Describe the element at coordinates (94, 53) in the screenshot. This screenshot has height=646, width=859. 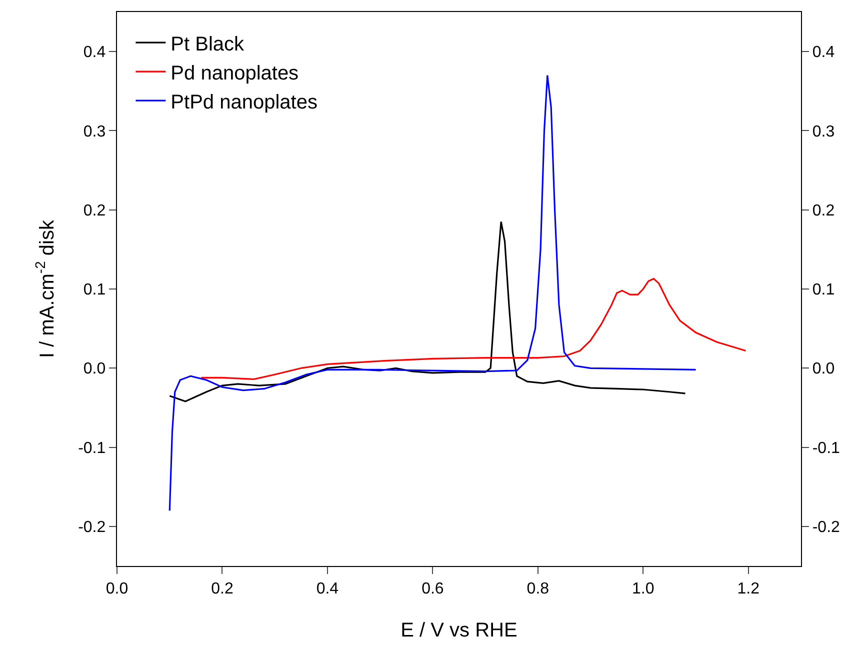
I see `y-tick-label: 0.4` at that location.